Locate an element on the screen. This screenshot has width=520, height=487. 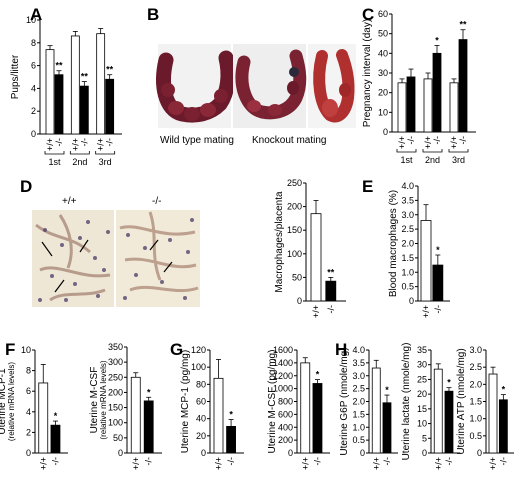
y-tick-label: 350 is located at coordinates (115, 347).